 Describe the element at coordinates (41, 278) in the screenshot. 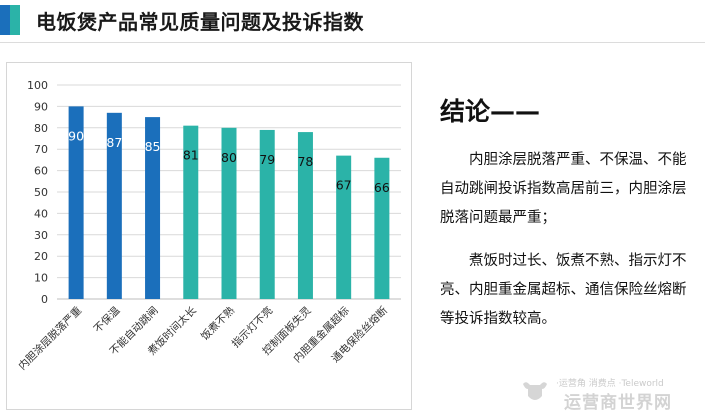

I see `y-tick-label: 10` at that location.